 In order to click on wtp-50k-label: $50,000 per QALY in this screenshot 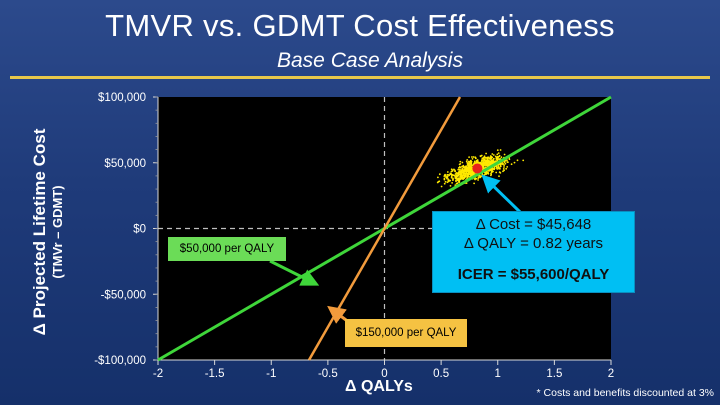, I will do `click(227, 249)`.